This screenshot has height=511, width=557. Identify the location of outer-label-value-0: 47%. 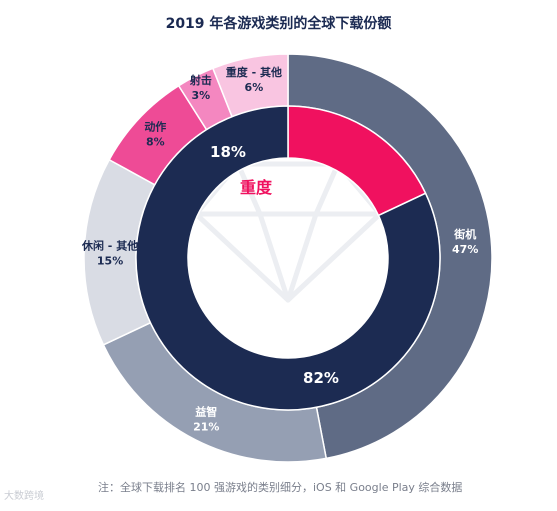
(465, 249).